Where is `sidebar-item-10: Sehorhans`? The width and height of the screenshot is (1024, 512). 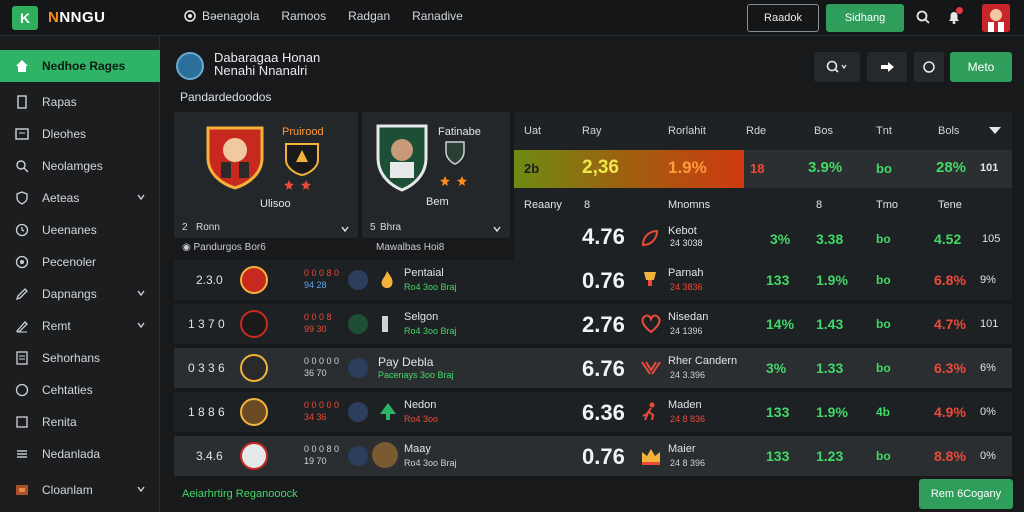 sidebar-item-10: Sehorhans is located at coordinates (80, 358).